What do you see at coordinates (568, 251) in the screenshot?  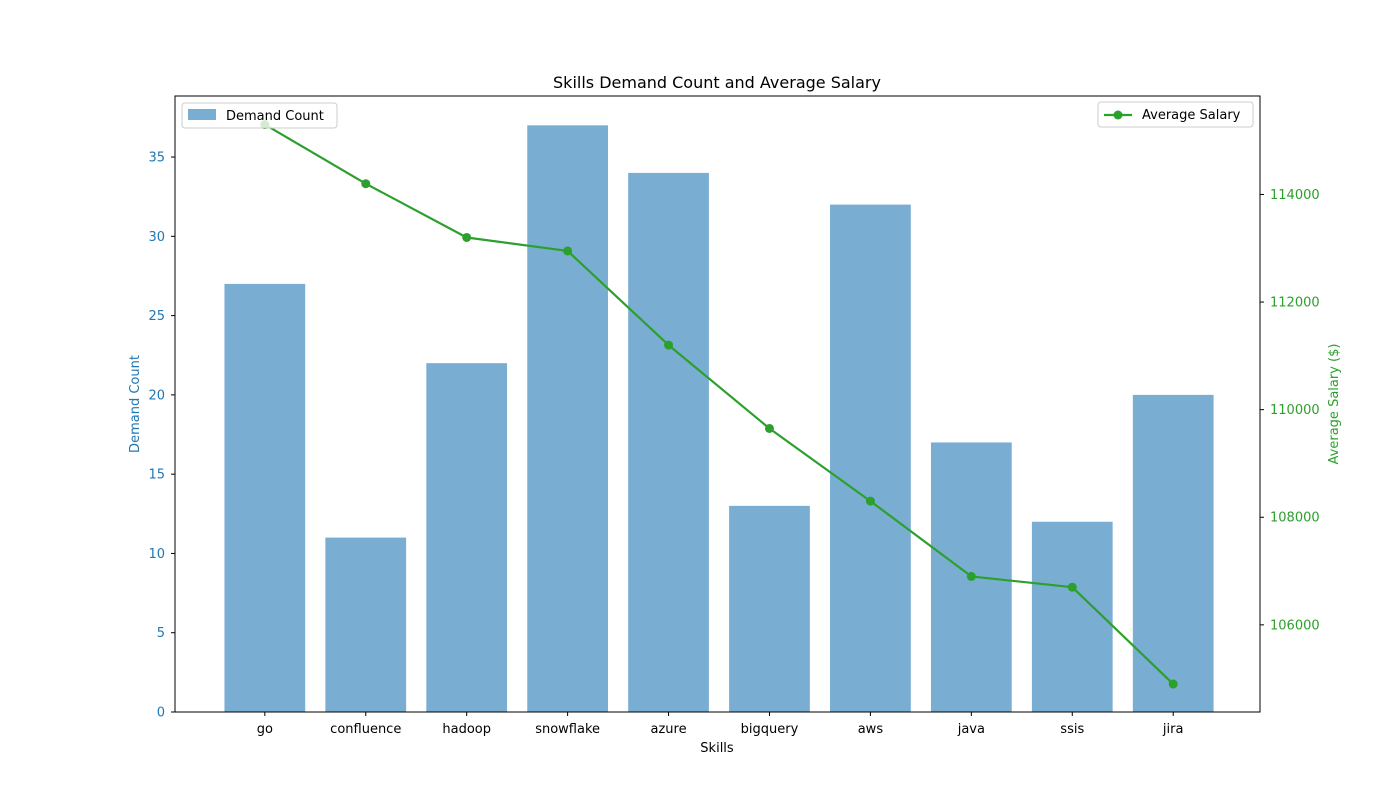 I see `salary-point-snowflake` at bounding box center [568, 251].